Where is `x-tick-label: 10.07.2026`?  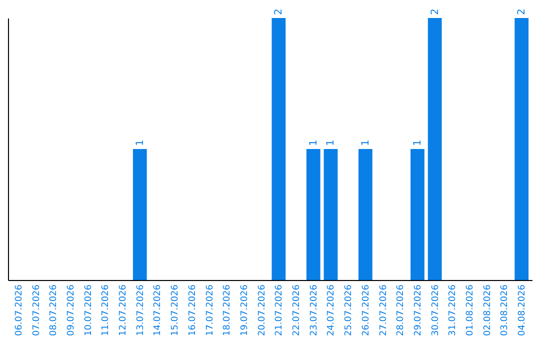
x-tick-label: 10.07.2026 is located at coordinates (89, 310).